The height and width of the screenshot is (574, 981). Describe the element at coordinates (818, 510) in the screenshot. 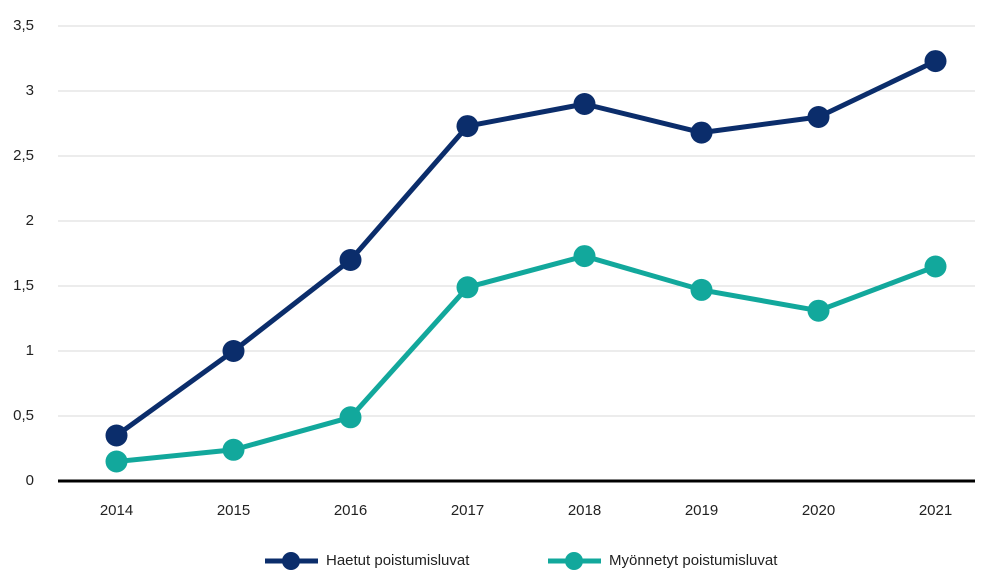

I see `x-tick-label: 2020` at that location.